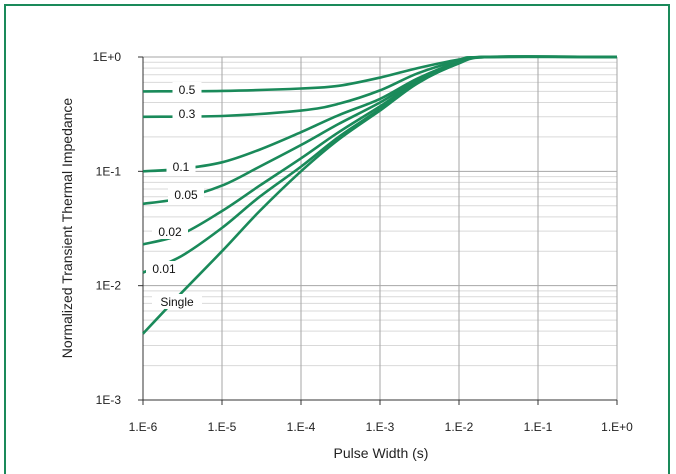 The image size is (676, 474). I want to click on series-label-0.5: 0.5, so click(187, 90).